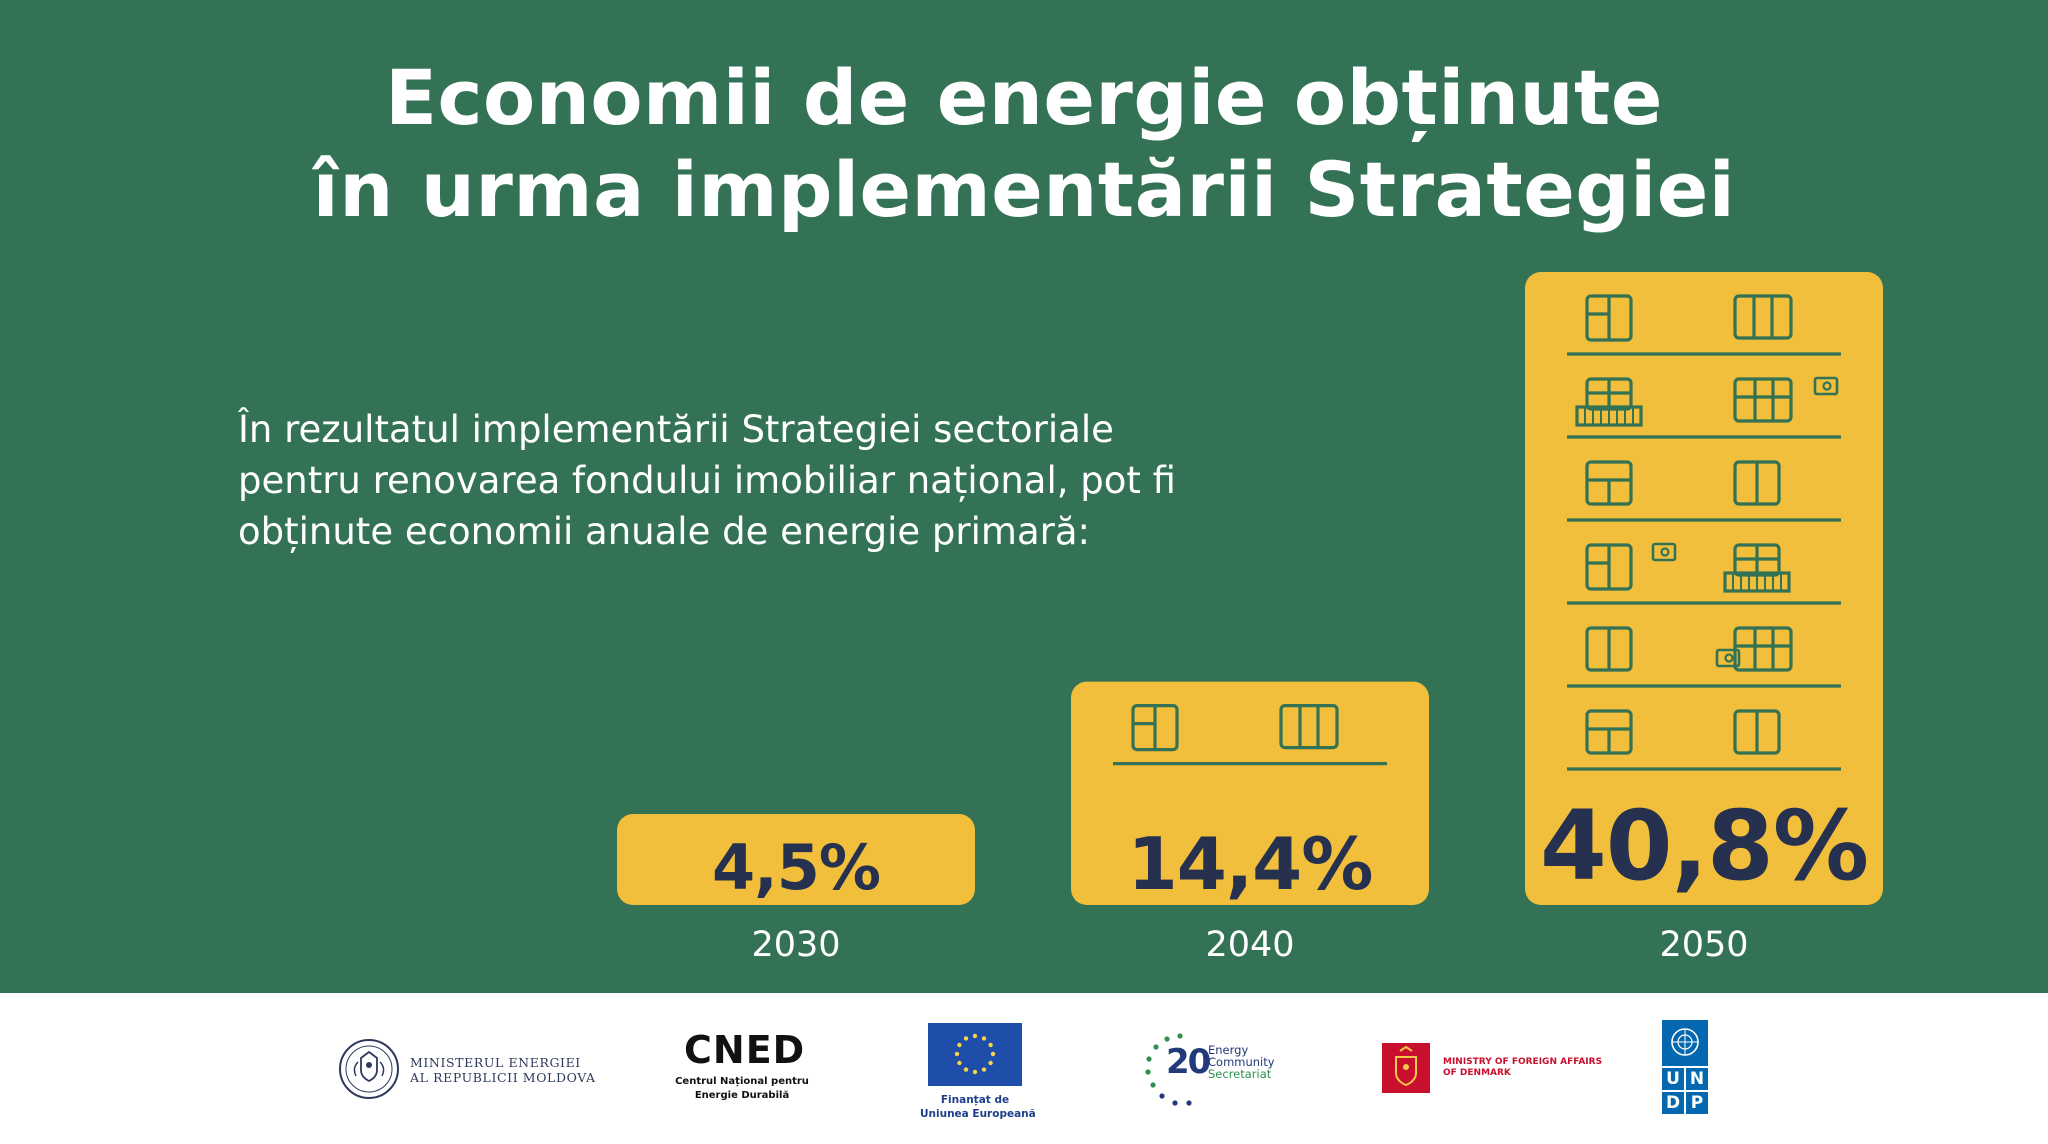 The width and height of the screenshot is (2048, 1144). I want to click on cned-wordmark: CNED, so click(745, 1050).